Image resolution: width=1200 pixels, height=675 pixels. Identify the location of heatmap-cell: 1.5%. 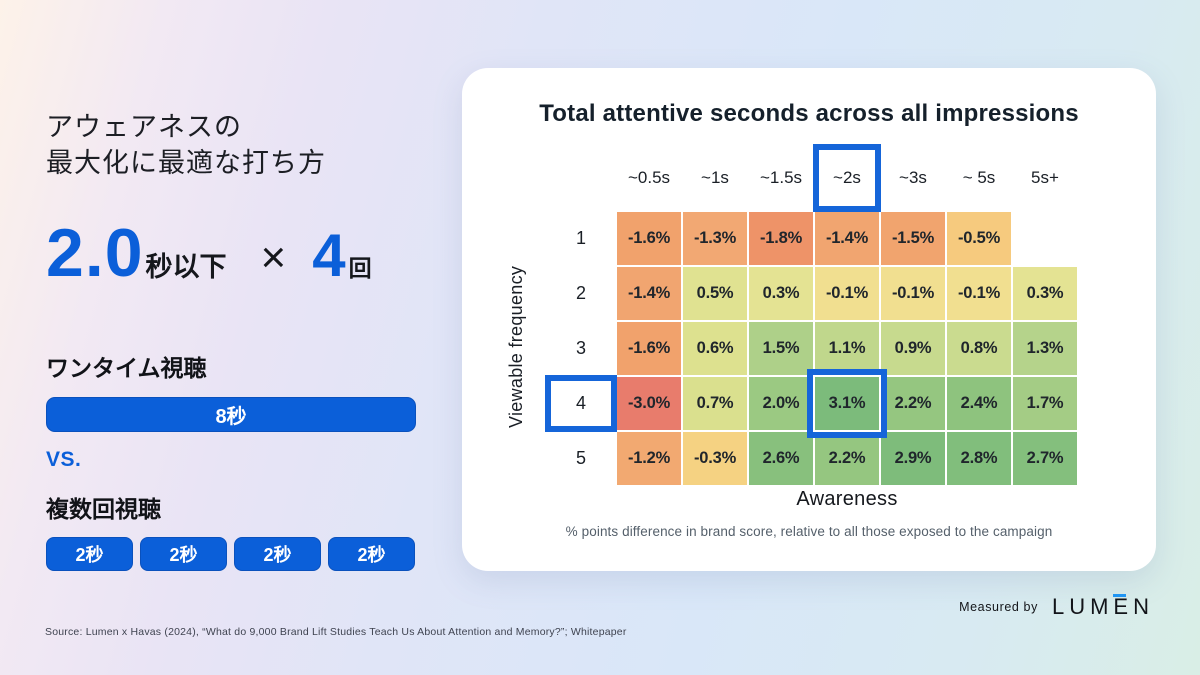
(781, 348).